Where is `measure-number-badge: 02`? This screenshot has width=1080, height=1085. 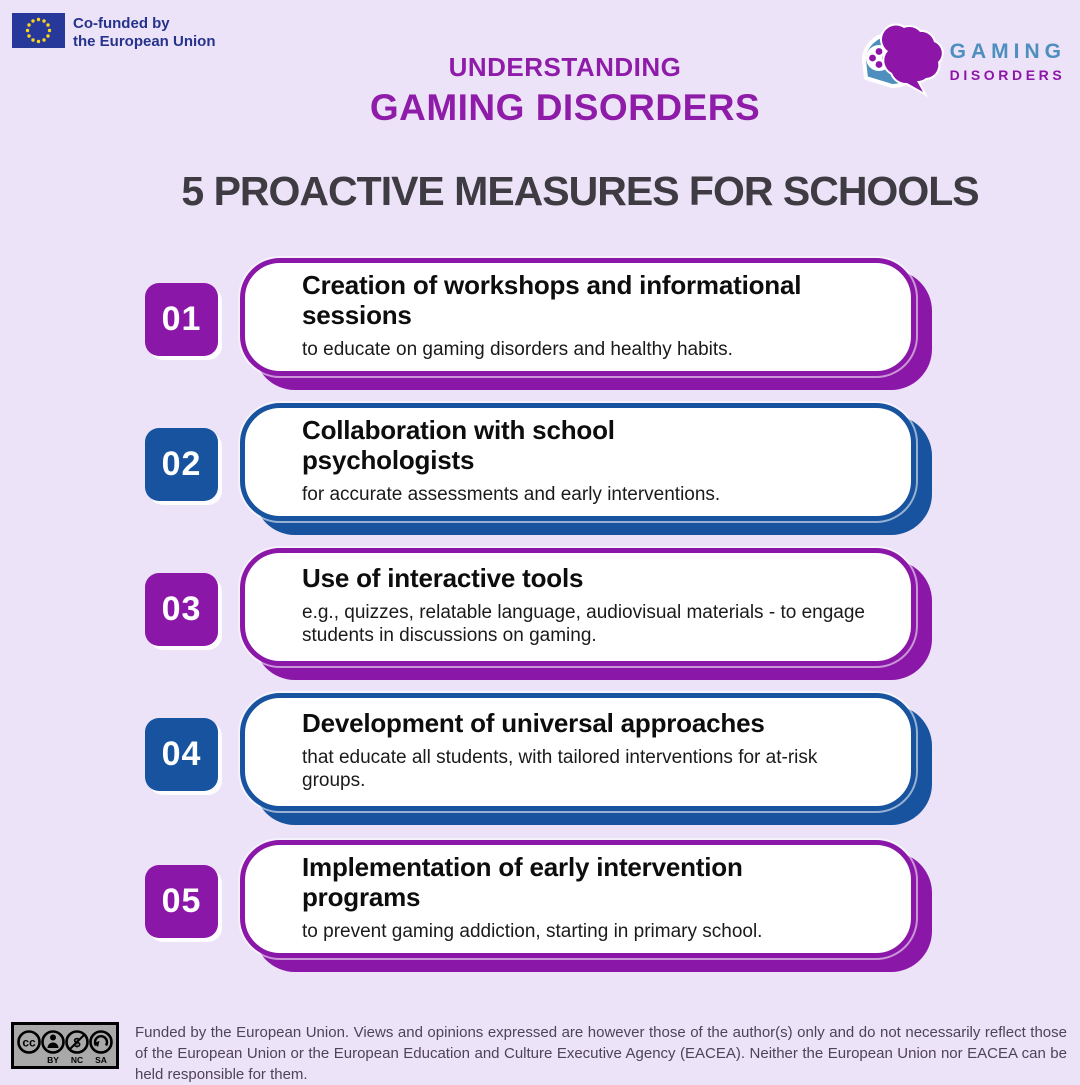
measure-number-badge: 02 is located at coordinates (181, 464).